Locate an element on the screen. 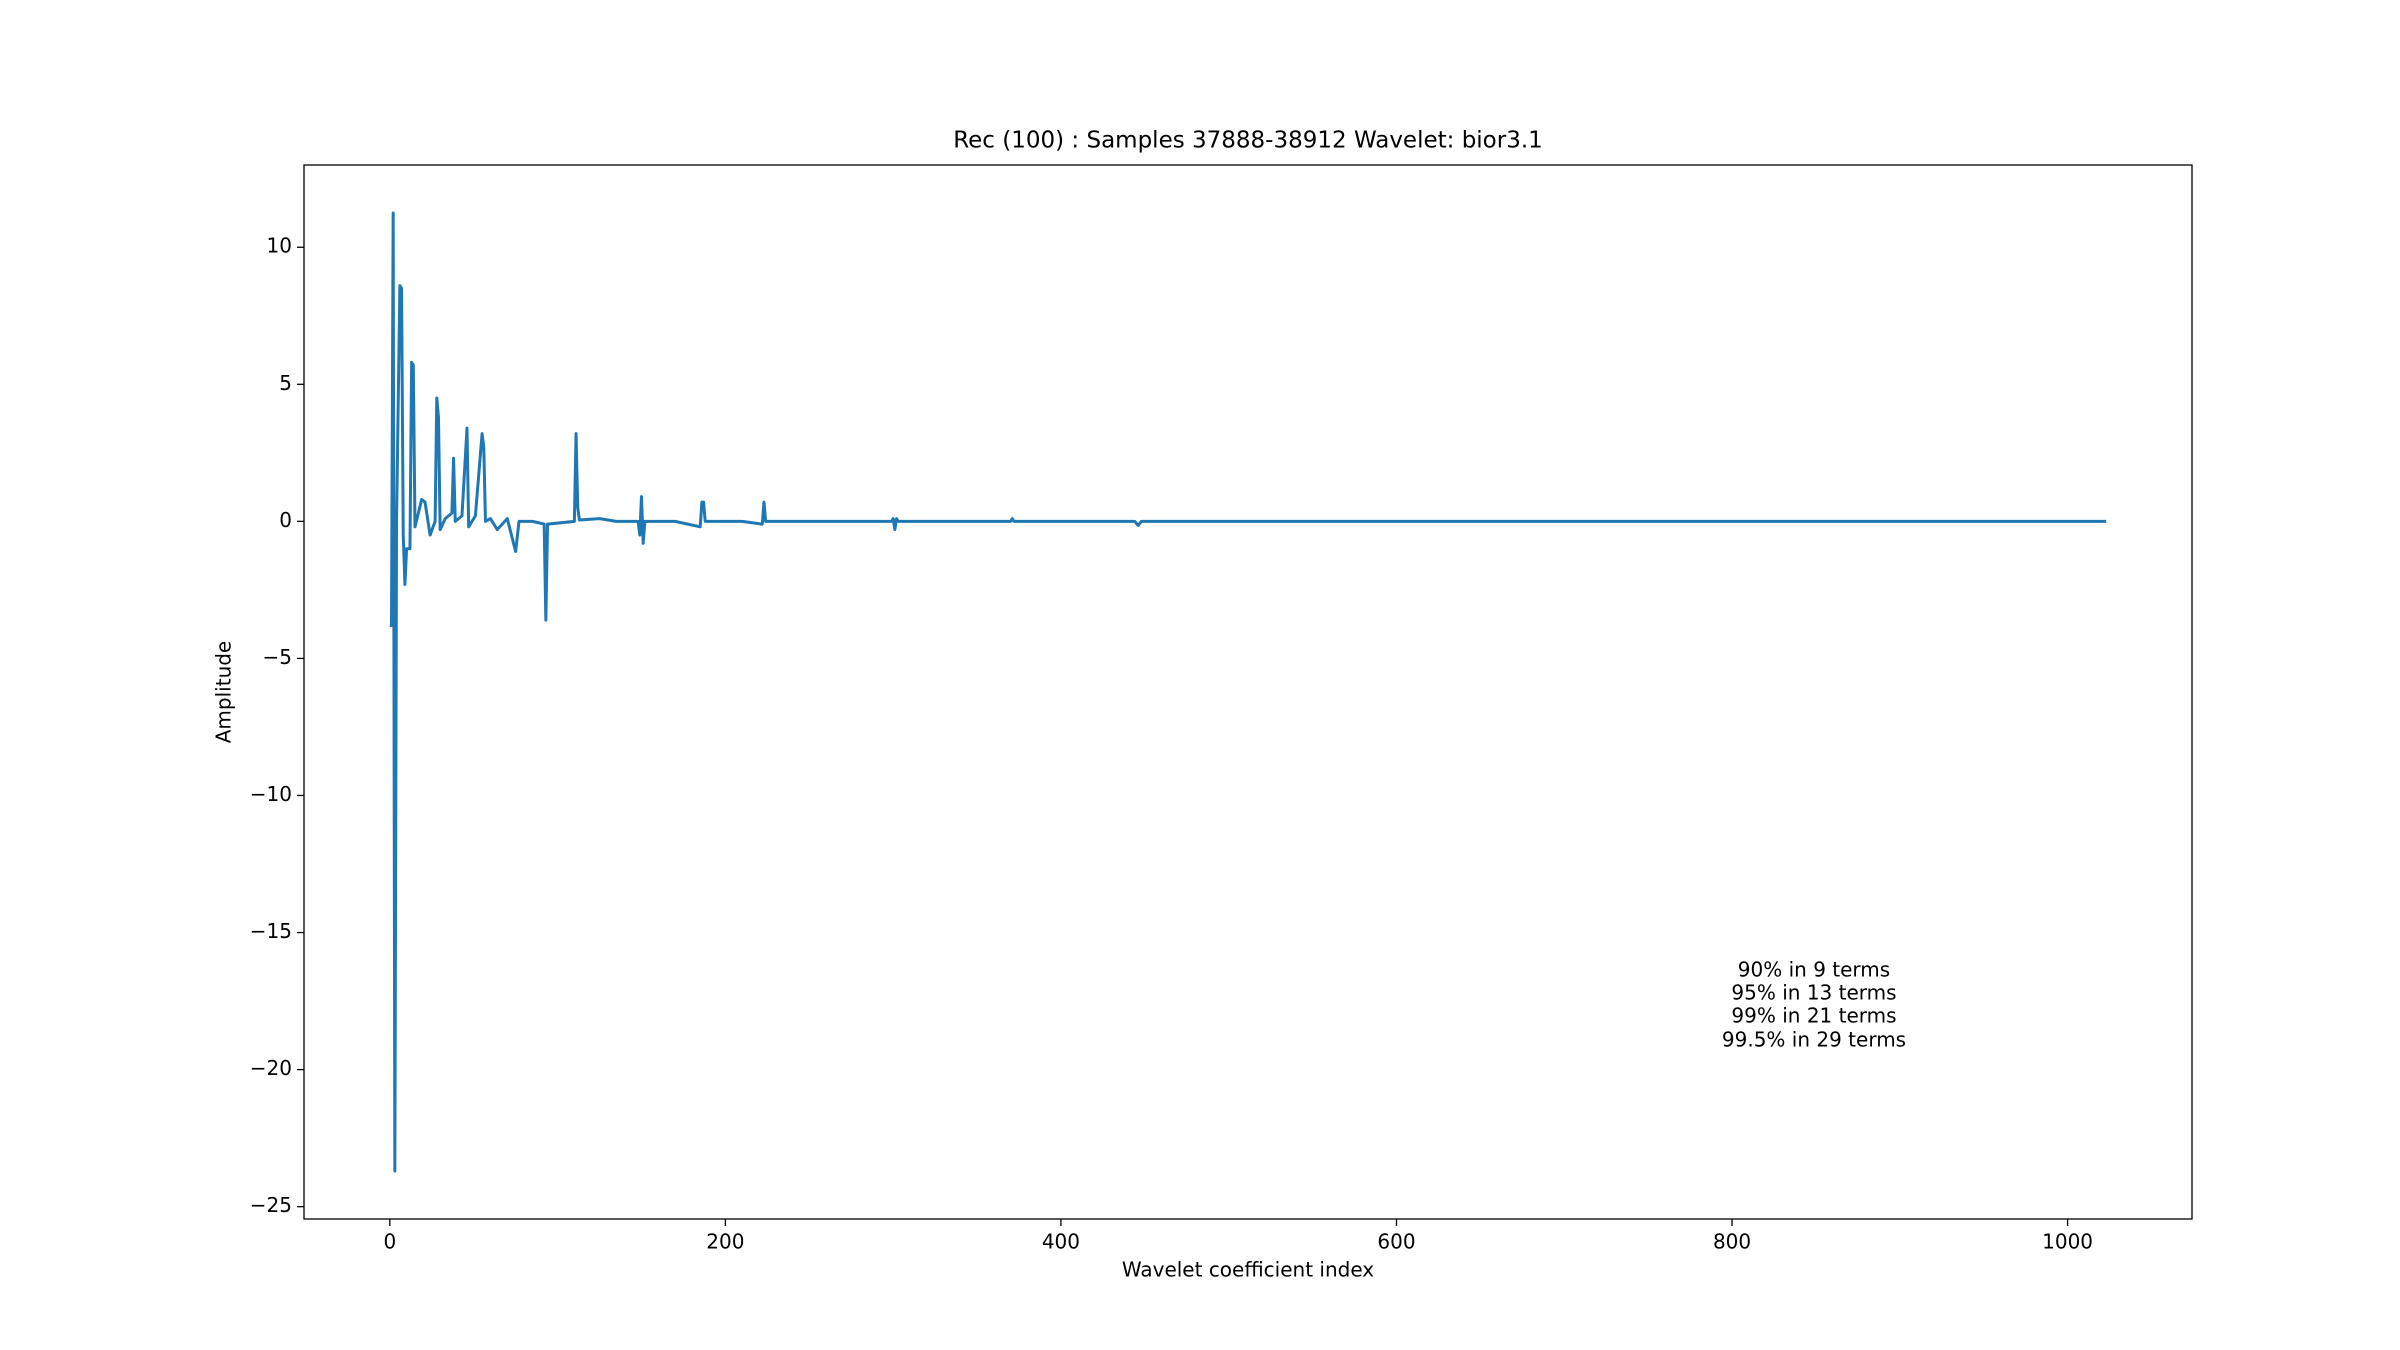  x-tick-label: 600 is located at coordinates (1396, 1242).